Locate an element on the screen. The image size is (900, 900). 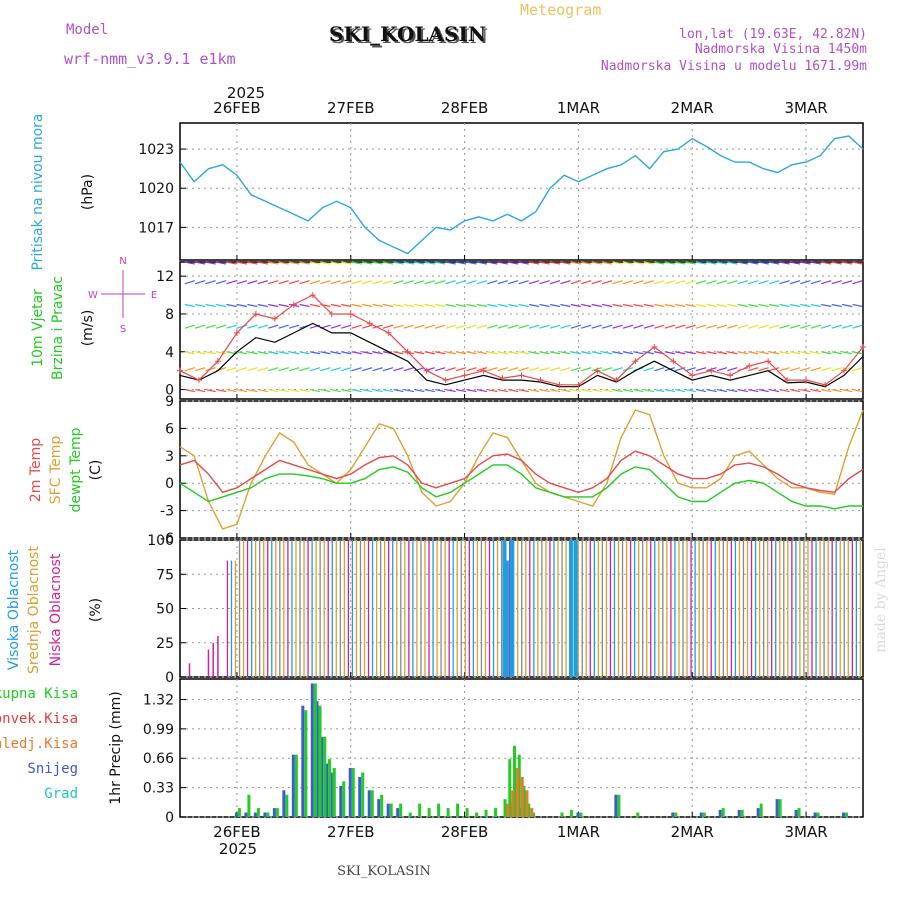
compass-n-label: N is located at coordinates (122, 261).